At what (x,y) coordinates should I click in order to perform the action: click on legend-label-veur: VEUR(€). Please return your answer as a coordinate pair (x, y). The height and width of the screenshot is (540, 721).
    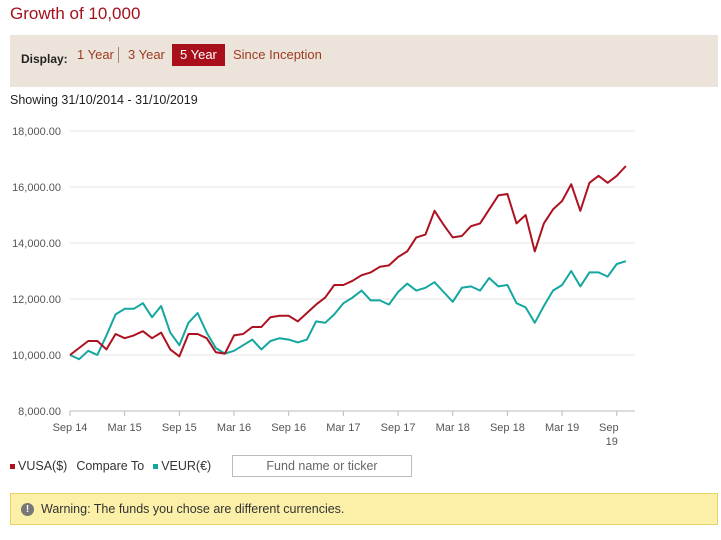
    Looking at the image, I should click on (186, 466).